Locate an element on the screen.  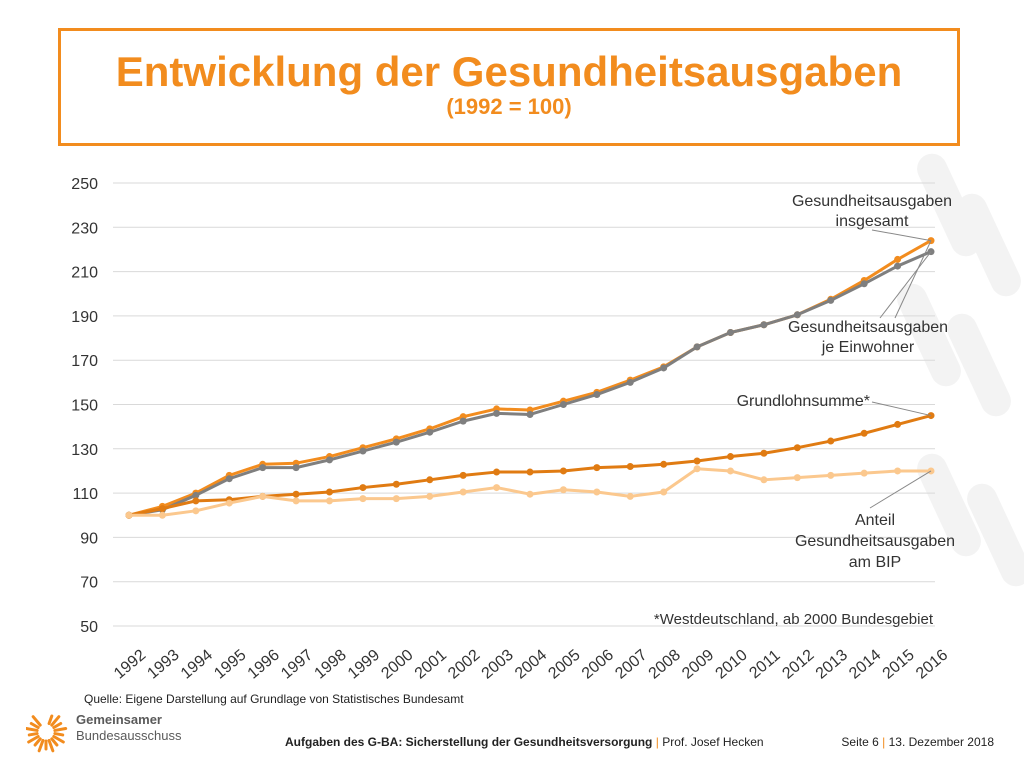
x-tick-label: 2010 is located at coordinates (732, 665).